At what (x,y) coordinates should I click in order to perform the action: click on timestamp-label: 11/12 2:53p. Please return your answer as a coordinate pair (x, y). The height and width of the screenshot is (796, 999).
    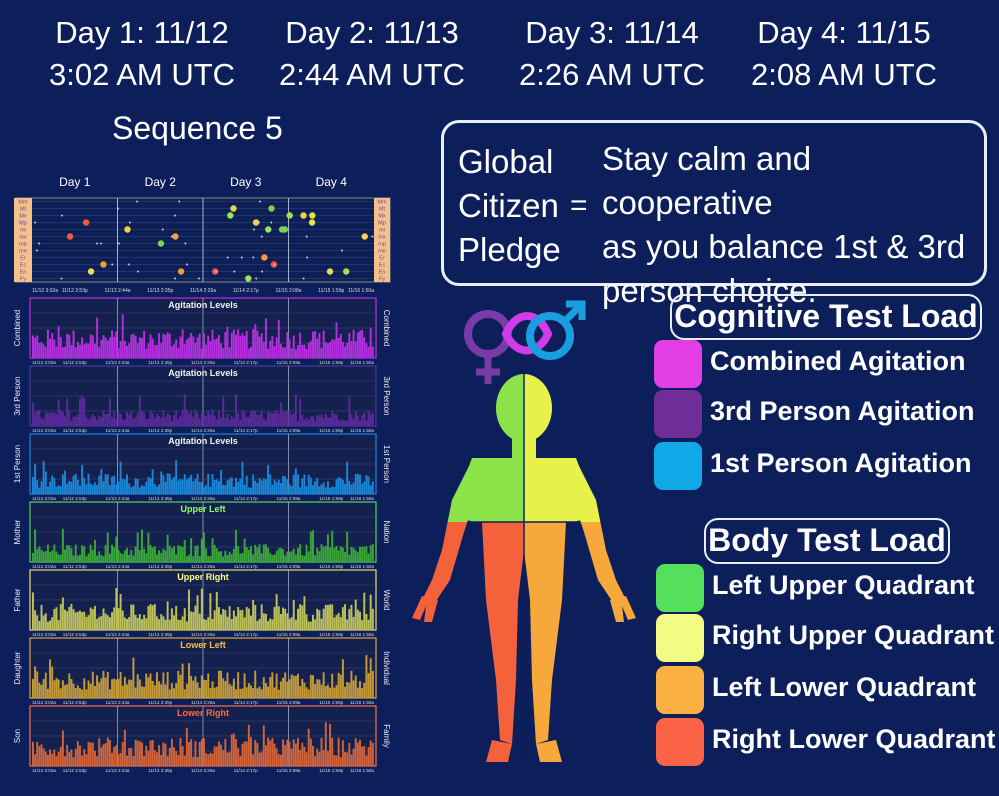
    Looking at the image, I should click on (75, 430).